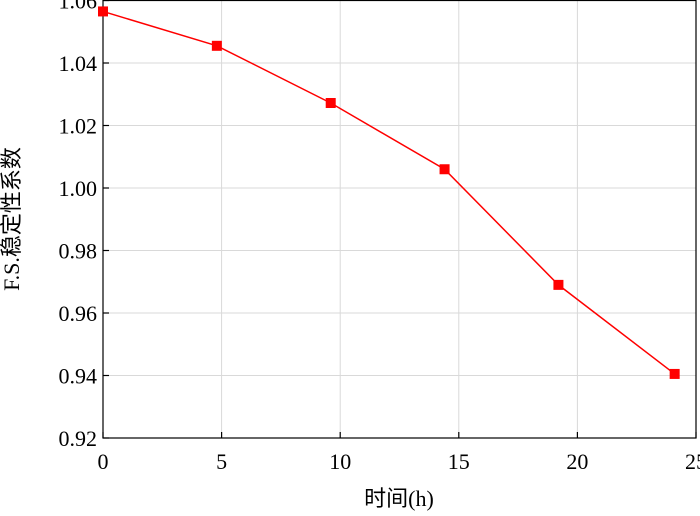 The image size is (700, 516). What do you see at coordinates (78, 126) in the screenshot?
I see `y-tick-label: 1.02` at bounding box center [78, 126].